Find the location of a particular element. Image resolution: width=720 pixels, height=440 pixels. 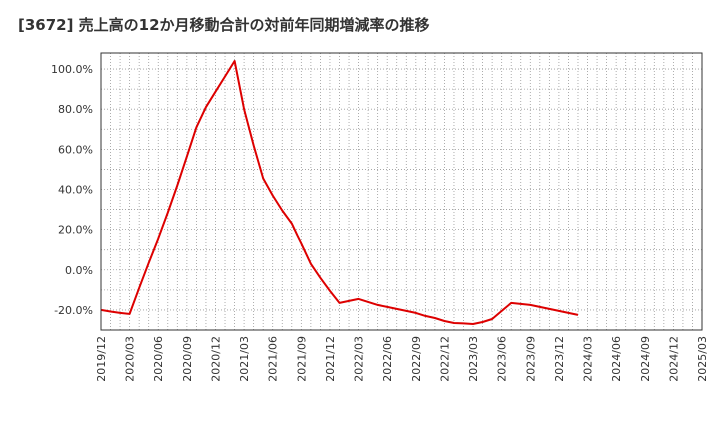

x-tick-label: 2022/03 is located at coordinates (359, 359).